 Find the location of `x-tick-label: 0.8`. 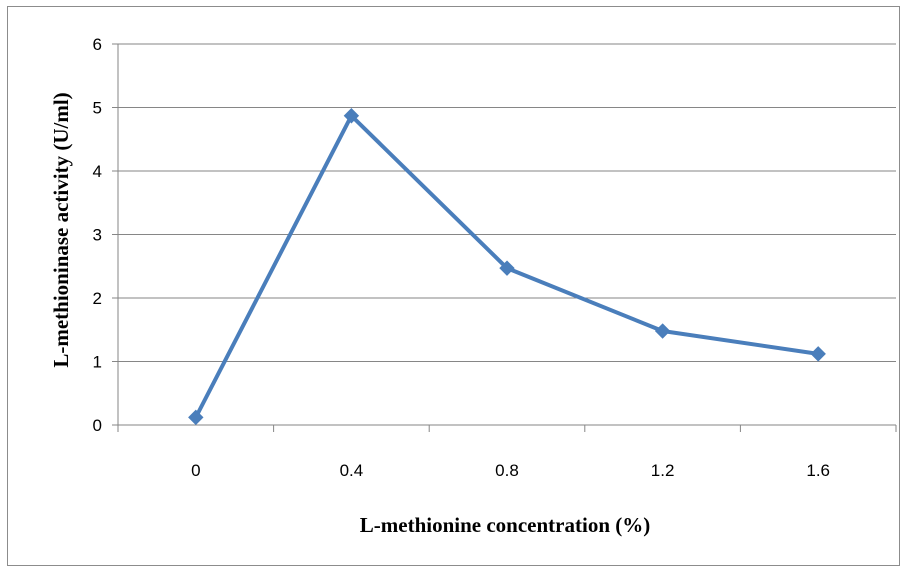

x-tick-label: 0.8 is located at coordinates (507, 470).